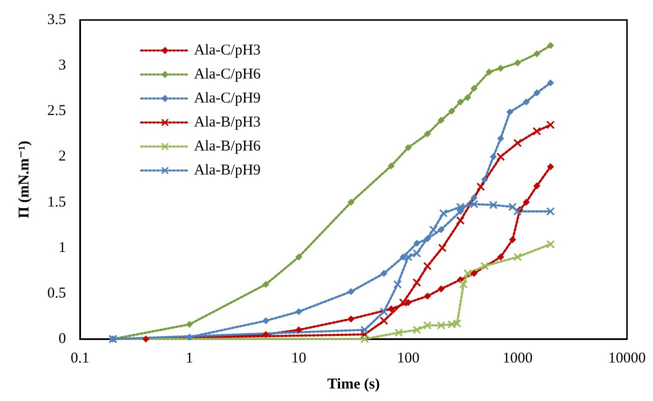  Describe the element at coordinates (353, 384) in the screenshot. I see `x-axis-title: Time (s)` at that location.